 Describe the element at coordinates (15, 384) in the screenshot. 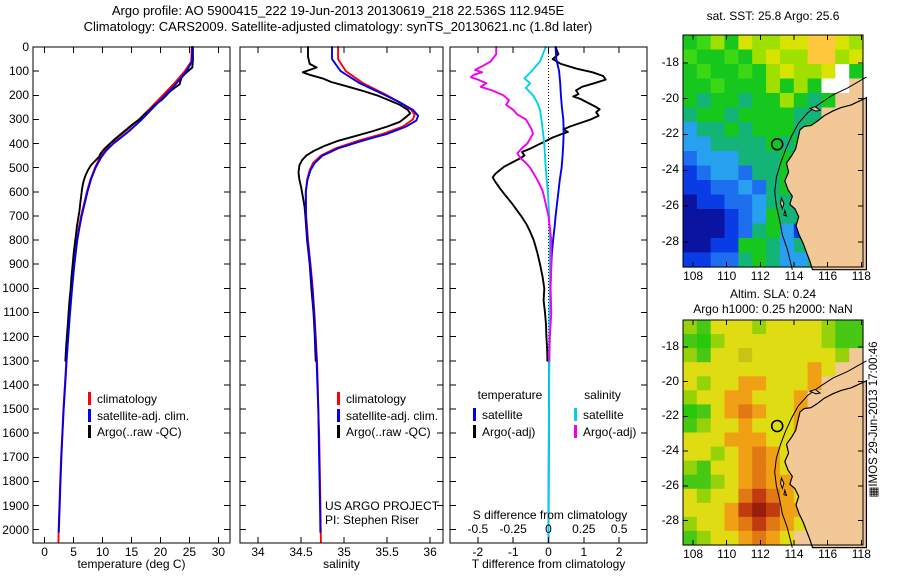

I see `depth-tick-label: 1400` at that location.